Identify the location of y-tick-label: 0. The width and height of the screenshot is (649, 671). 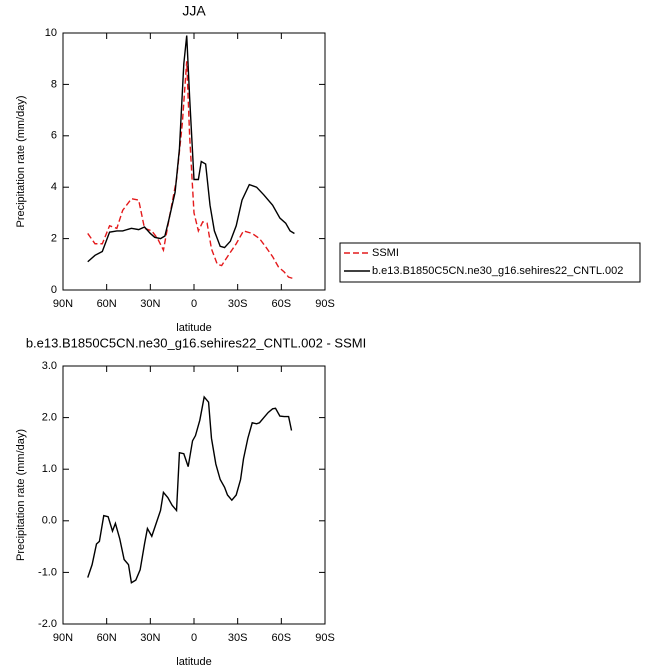
(54, 290).